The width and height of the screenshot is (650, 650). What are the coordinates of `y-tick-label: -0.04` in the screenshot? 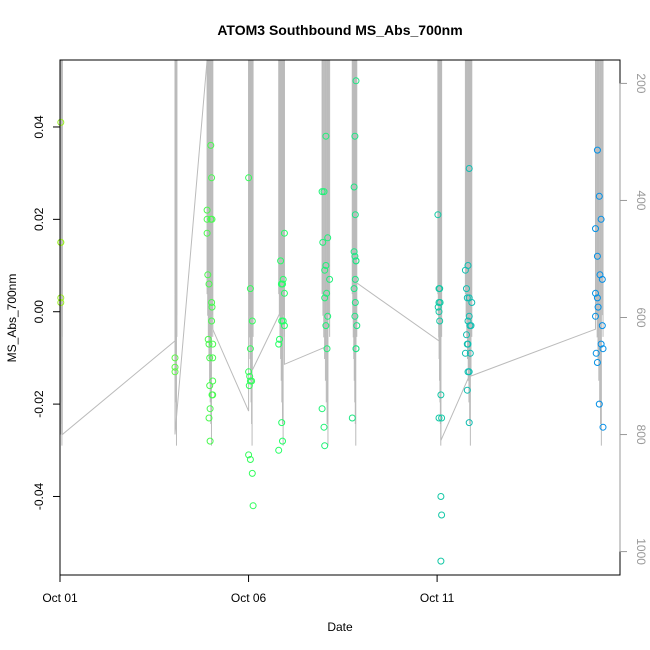 It's located at (39, 496).